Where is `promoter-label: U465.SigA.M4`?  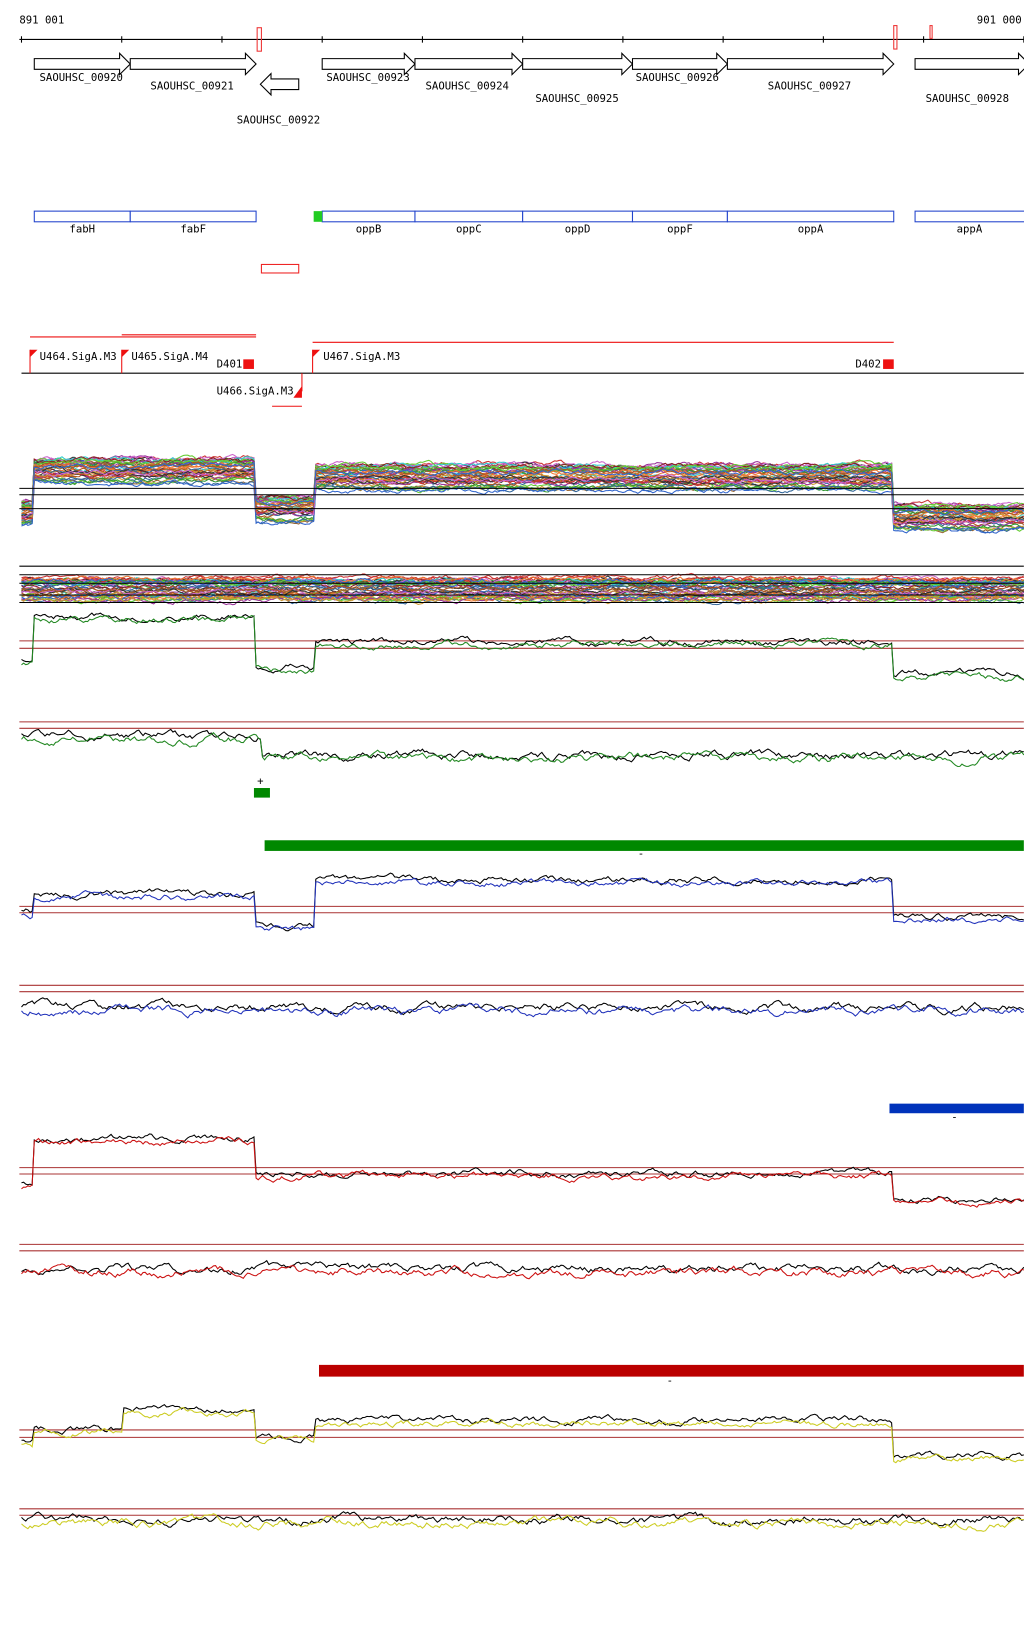
promoter-label: U465.SigA.M4 is located at coordinates (169, 356).